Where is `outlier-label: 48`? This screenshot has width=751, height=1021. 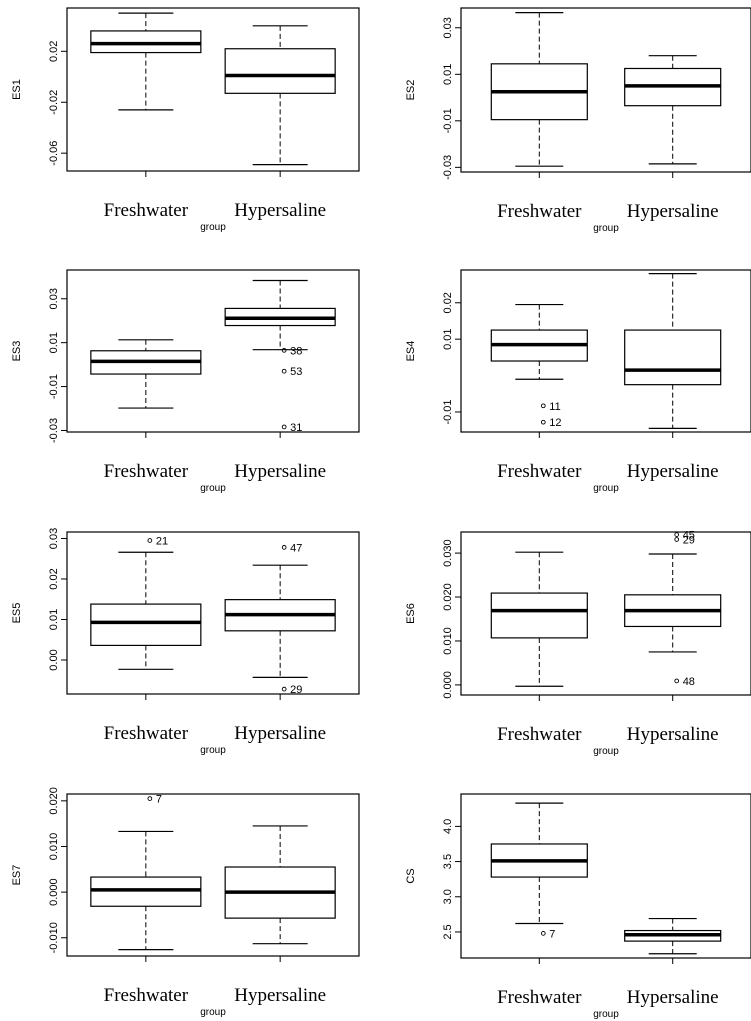 outlier-label: 48 is located at coordinates (689, 682).